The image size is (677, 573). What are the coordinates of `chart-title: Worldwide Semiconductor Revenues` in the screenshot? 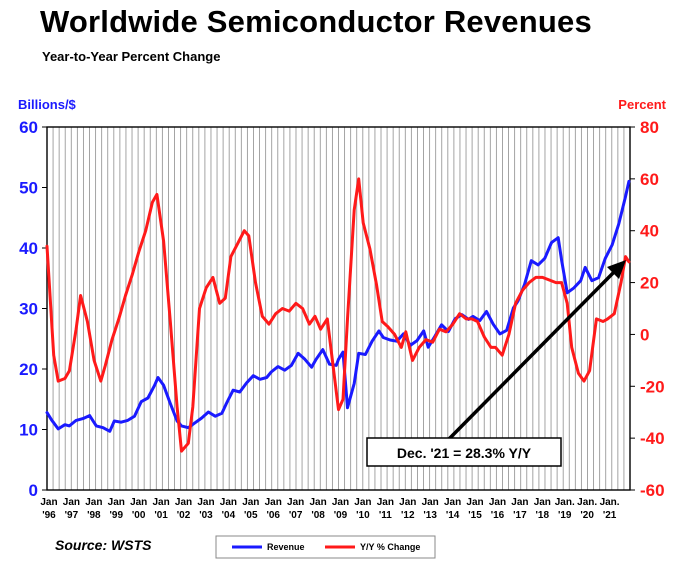 It's located at (316, 21).